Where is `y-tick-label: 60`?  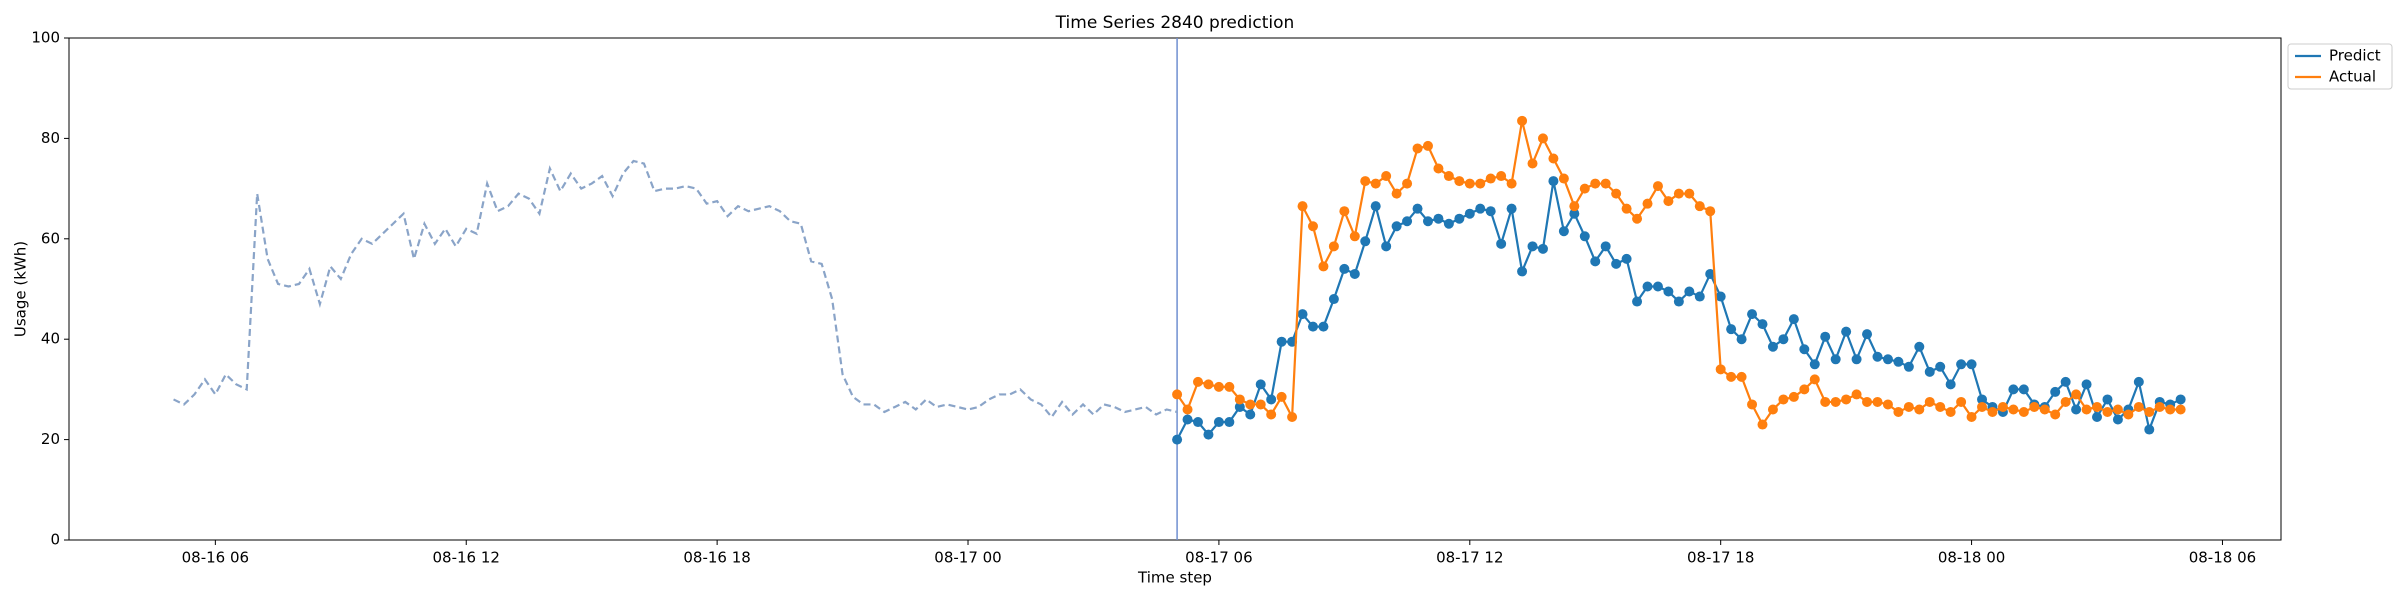
y-tick-label: 60 is located at coordinates (50, 238).